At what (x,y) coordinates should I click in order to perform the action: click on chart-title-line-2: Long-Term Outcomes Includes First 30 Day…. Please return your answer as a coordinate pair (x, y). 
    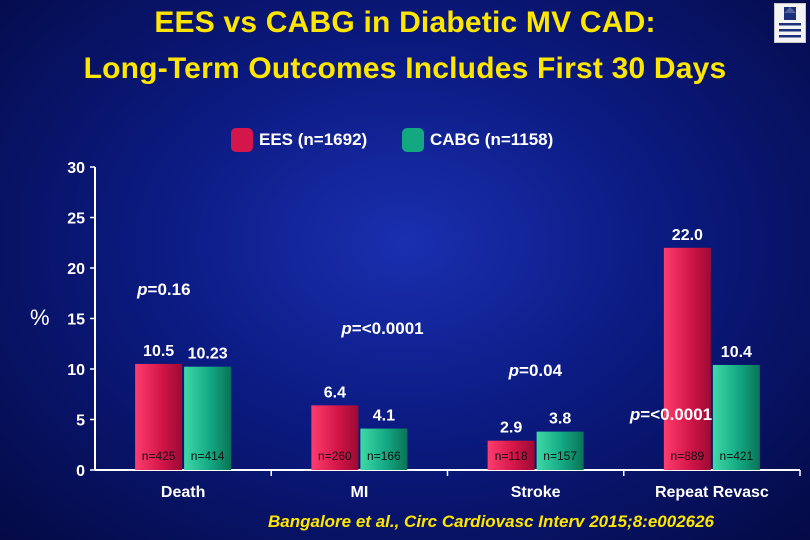
    Looking at the image, I should click on (405, 68).